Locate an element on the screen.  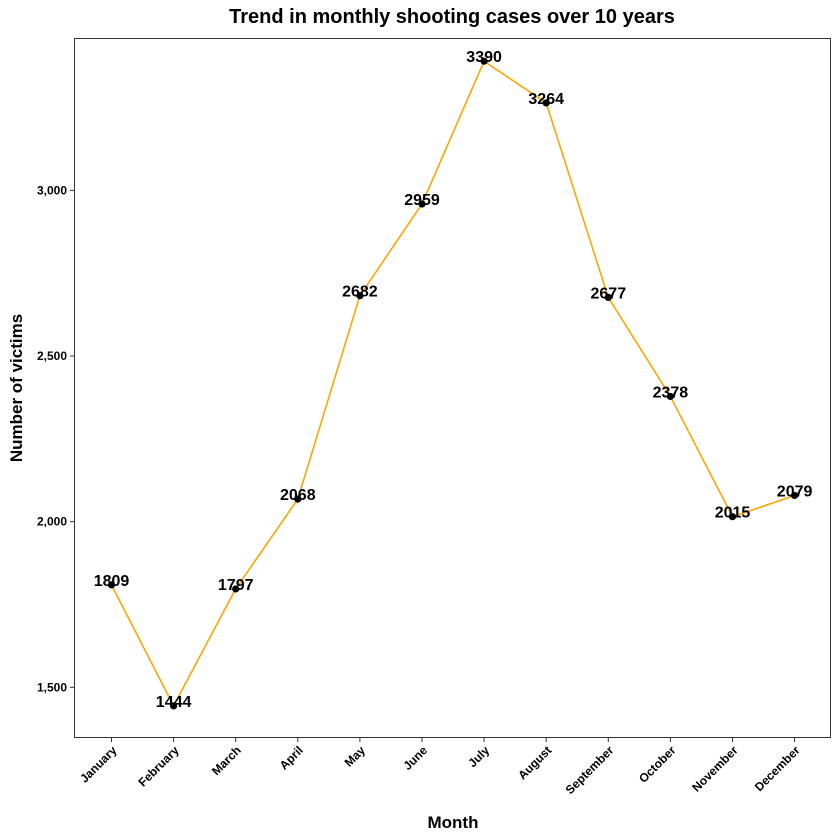
x-tick-label: December is located at coordinates (777, 768).